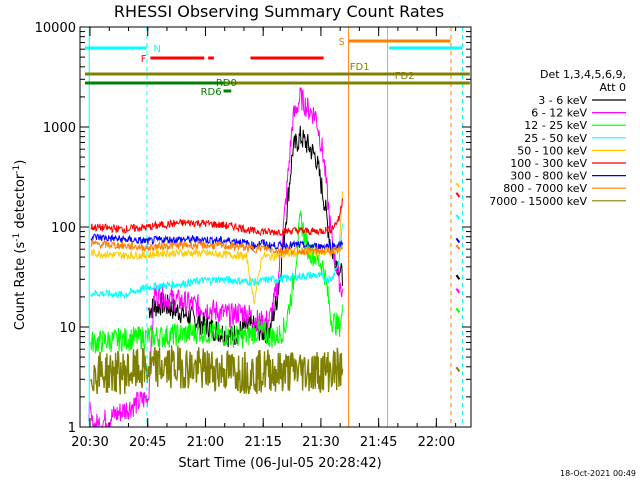 Image resolution: width=640 pixels, height=480 pixels. I want to click on y-tick-label: 10000, so click(55, 28).